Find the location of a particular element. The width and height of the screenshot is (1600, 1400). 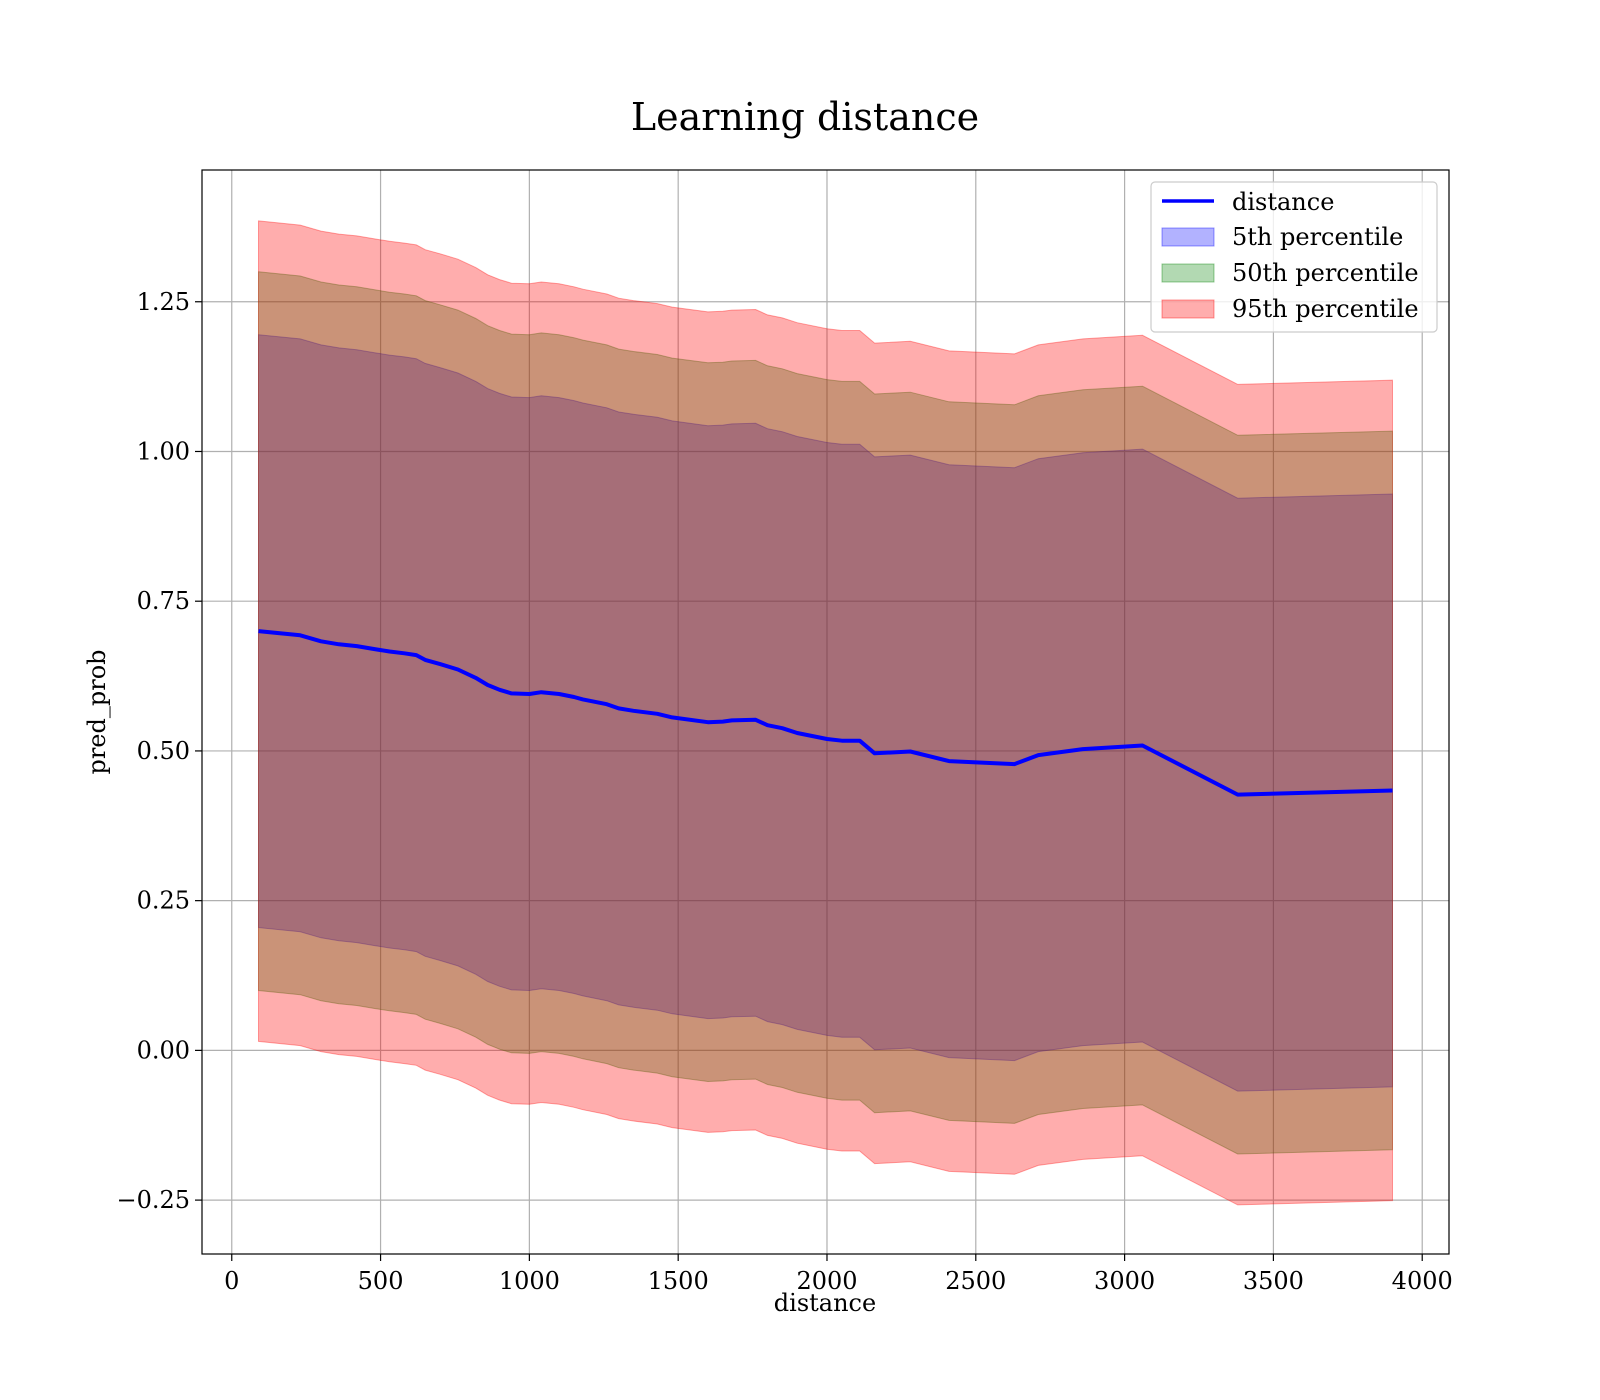

legend-label-50th-percentile: 50th percentile is located at coordinates (1325, 273).